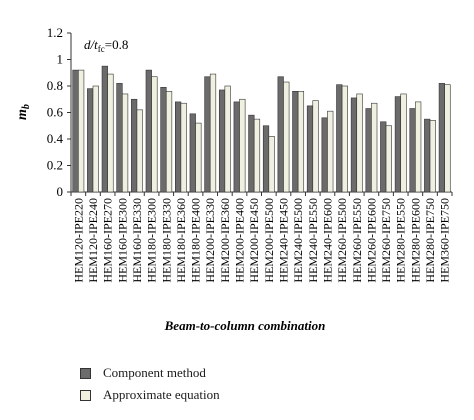  What do you see at coordinates (154, 372) in the screenshot?
I see `legend-label-component: Component method` at bounding box center [154, 372].